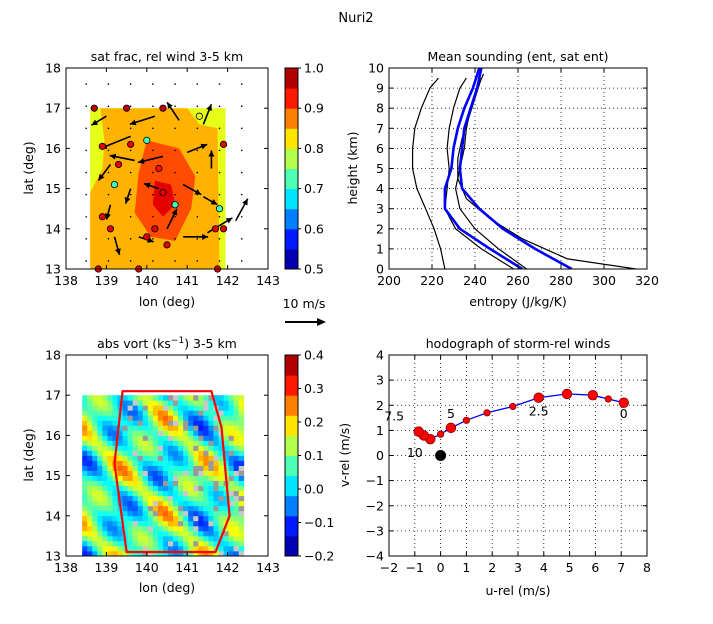 This screenshot has height=624, width=713. Describe the element at coordinates (380, 228) in the screenshot. I see `sounding-ytick-label: 2` at that location.